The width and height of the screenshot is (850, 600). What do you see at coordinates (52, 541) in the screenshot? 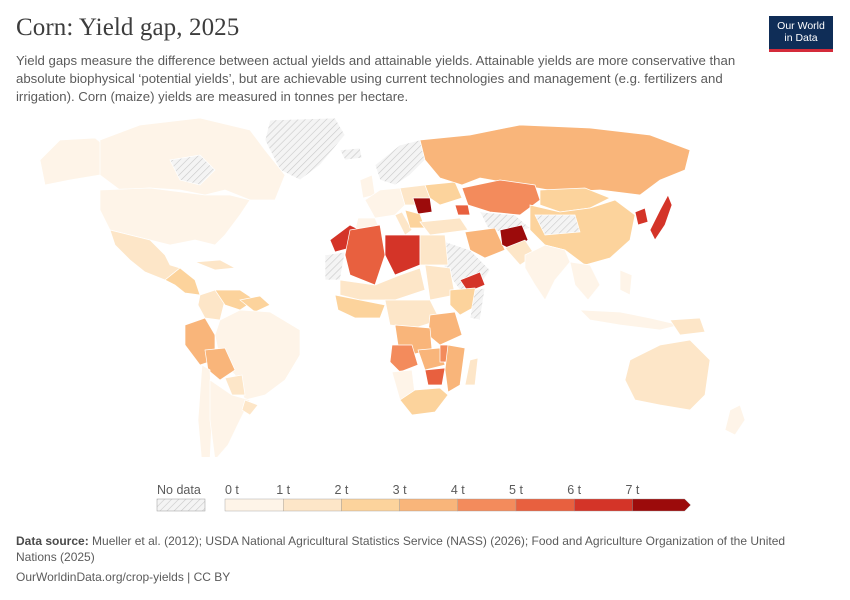
I see `source-label: Data source:` at bounding box center [52, 541].